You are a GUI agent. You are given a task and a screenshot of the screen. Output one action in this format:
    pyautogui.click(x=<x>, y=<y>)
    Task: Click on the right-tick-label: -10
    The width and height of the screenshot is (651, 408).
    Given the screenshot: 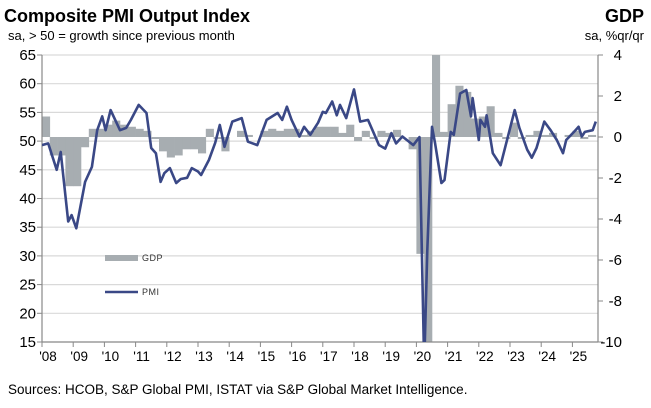 What is the action you would take?
    pyautogui.click(x=611, y=342)
    